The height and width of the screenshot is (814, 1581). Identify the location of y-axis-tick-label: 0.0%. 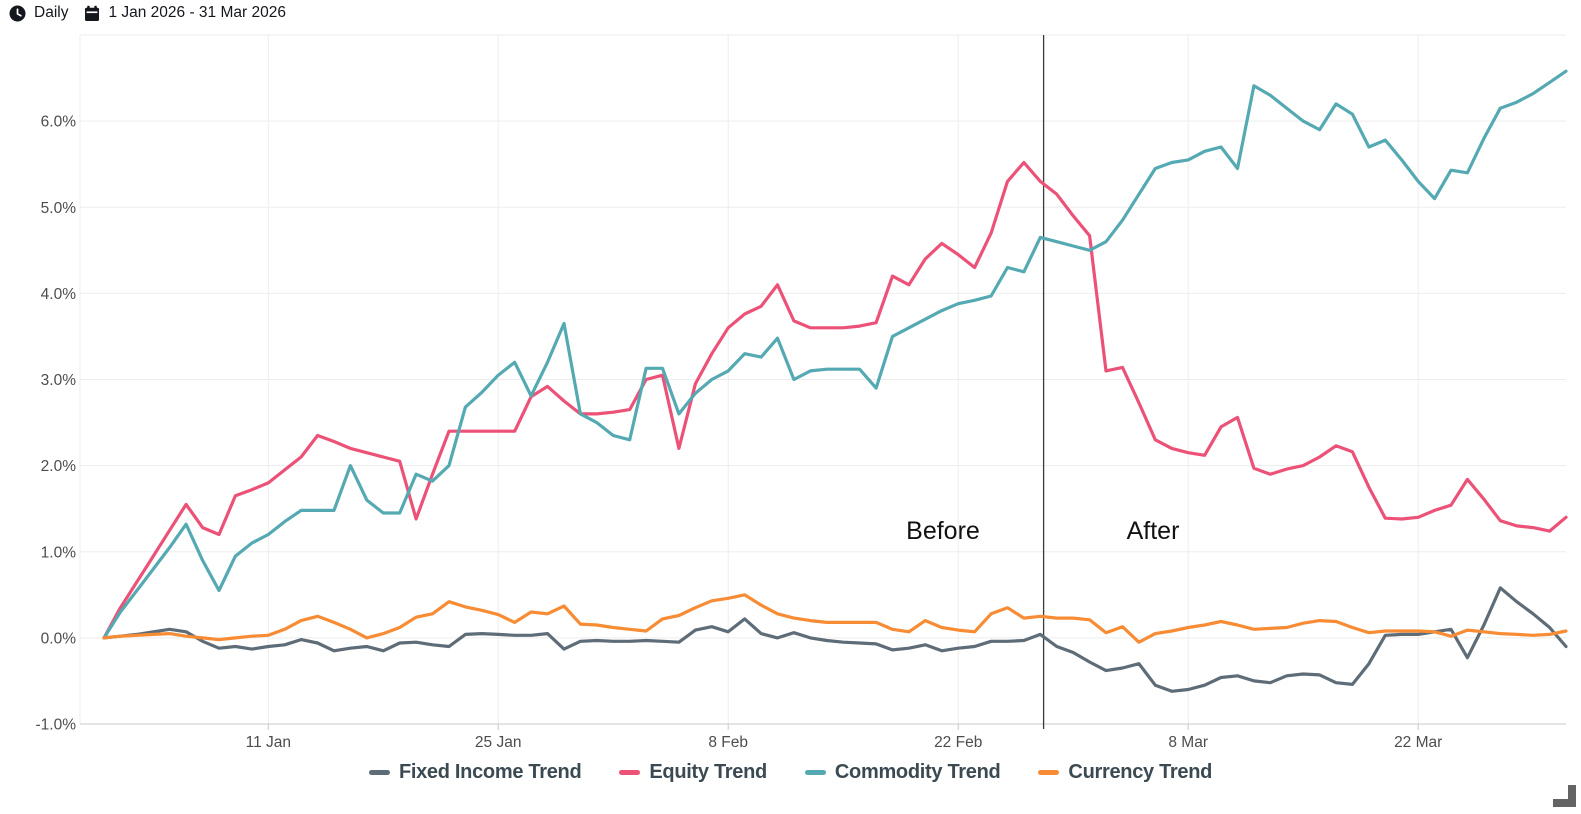
(59, 638).